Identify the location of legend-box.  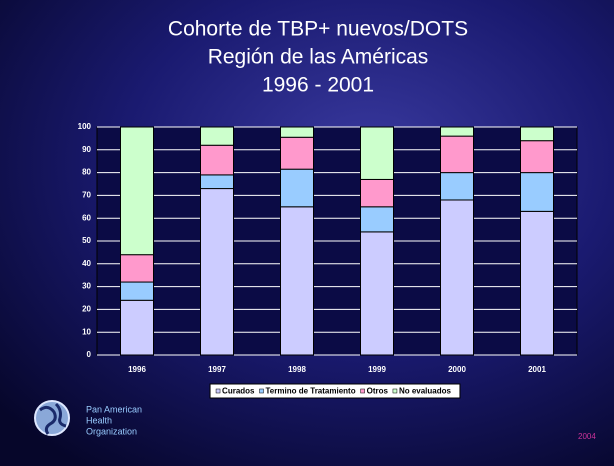
(335, 391).